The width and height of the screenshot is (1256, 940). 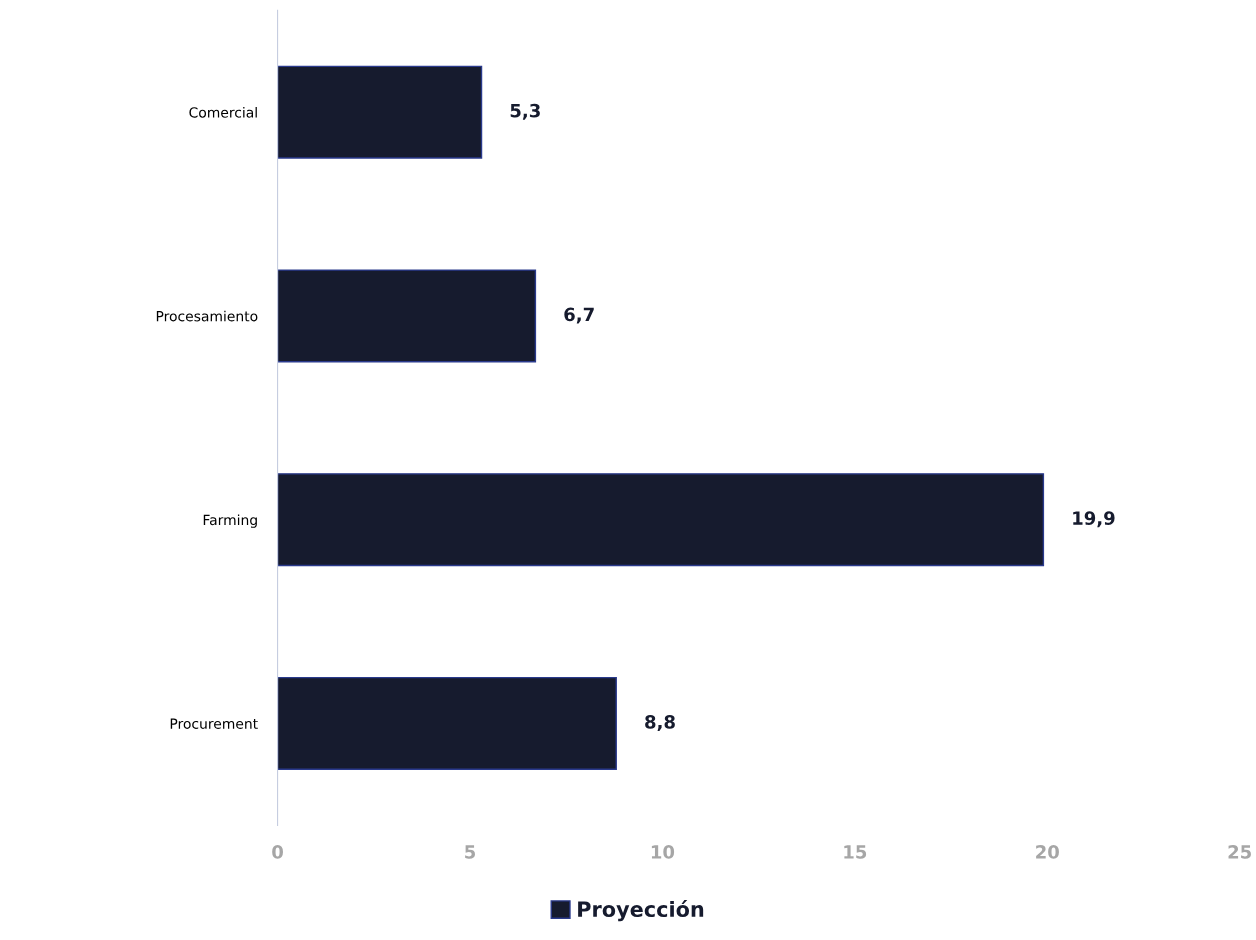 What do you see at coordinates (641, 911) in the screenshot?
I see `legend-label: Proyección` at bounding box center [641, 911].